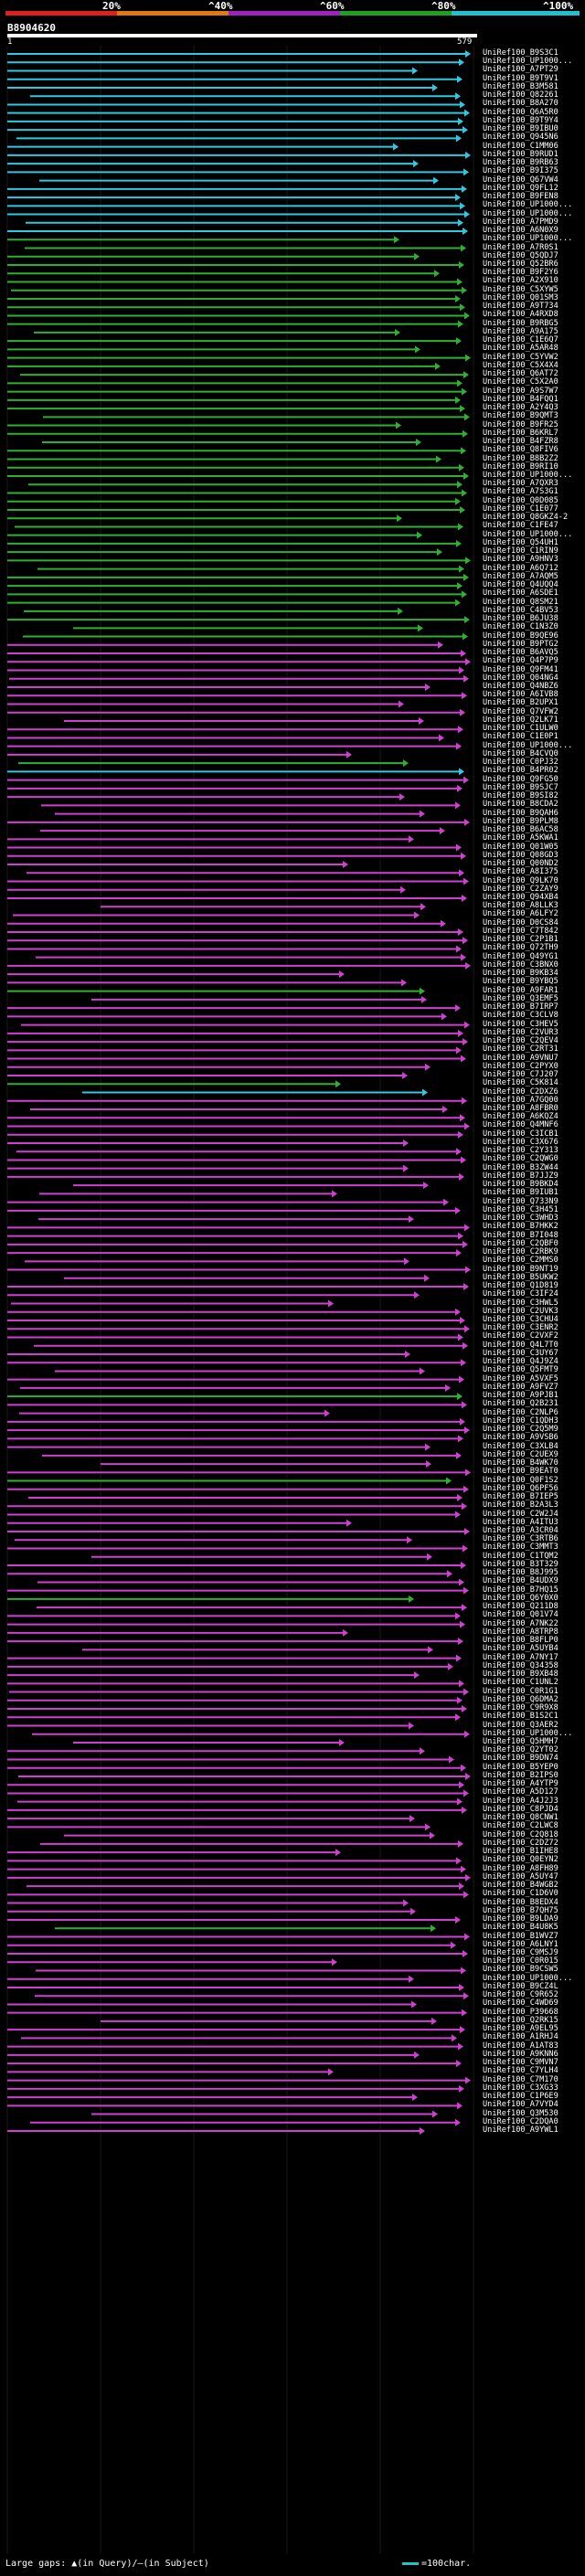 This screenshot has width=585, height=2576. I want to click on hit-label: UniRef100_A8FBR0, so click(520, 1108).